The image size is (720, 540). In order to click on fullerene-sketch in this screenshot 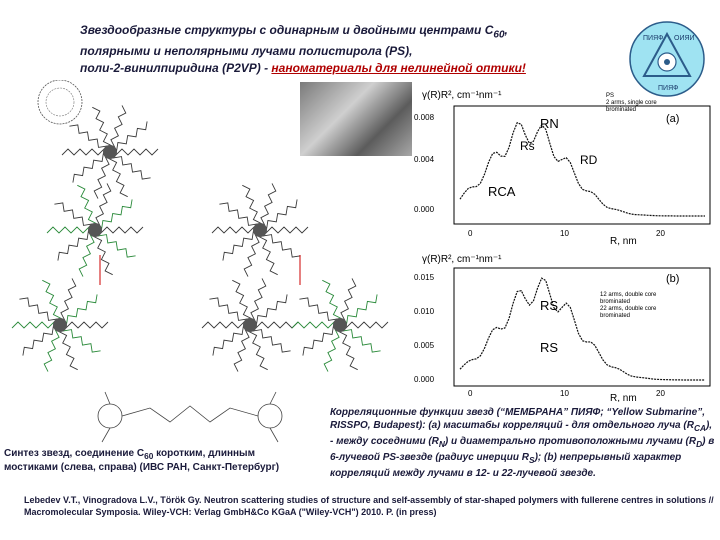, I will do `click(60, 102)`.